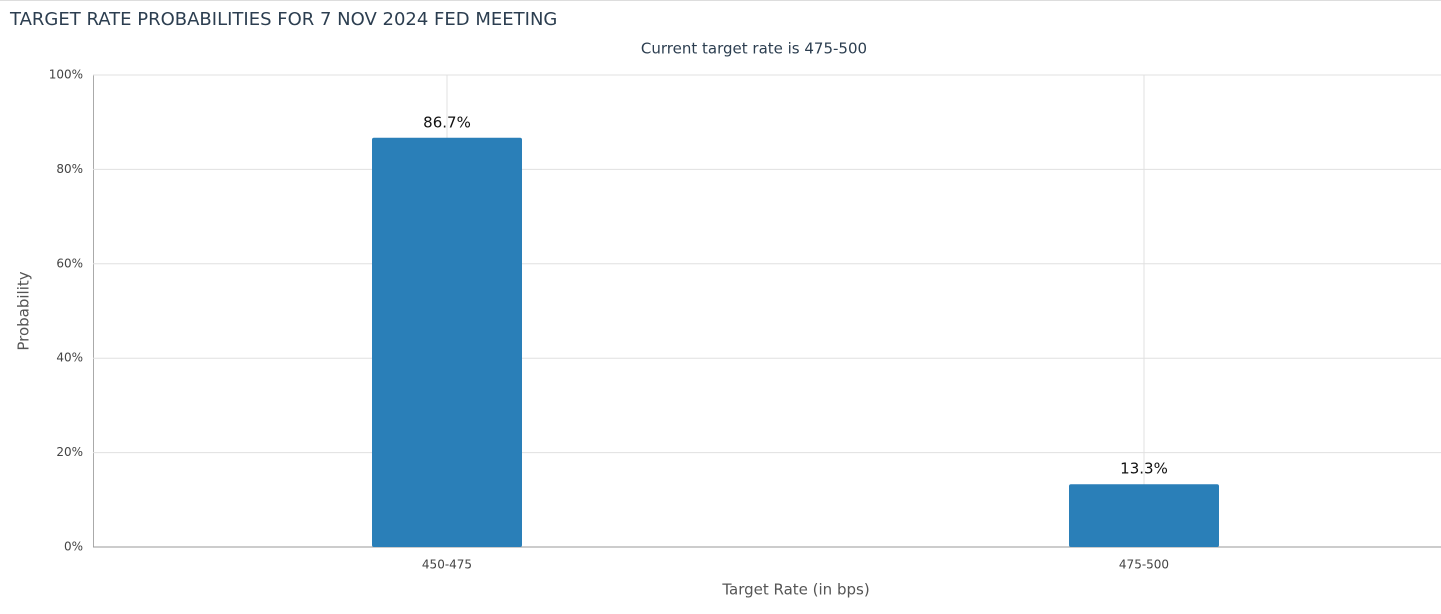 This screenshot has width=1441, height=614. I want to click on y-axis-title: Probability, so click(24, 310).